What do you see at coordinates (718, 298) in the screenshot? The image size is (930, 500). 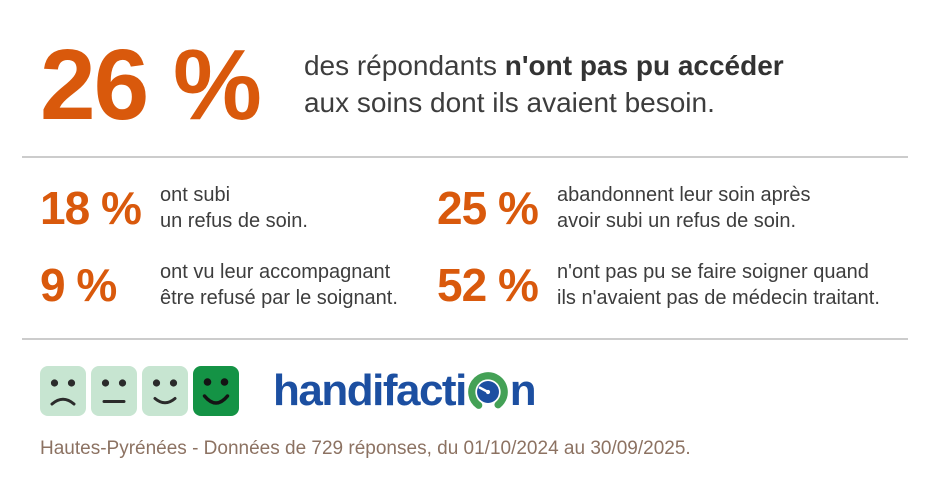 I see `stat-description-line2: ils n'avaient pas de médecin traitant.` at bounding box center [718, 298].